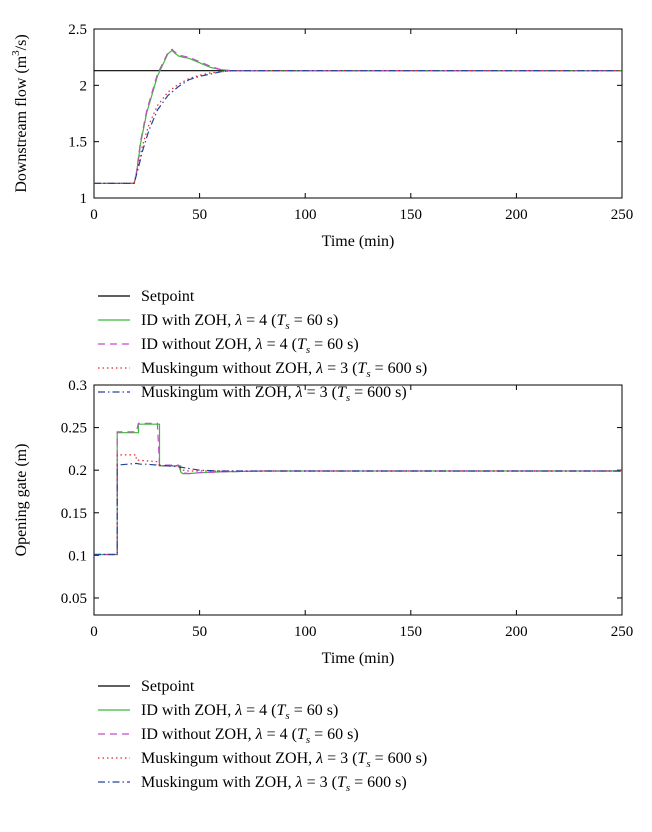 Image resolution: width=652 pixels, height=832 pixels. Describe the element at coordinates (74, 599) in the screenshot. I see `y-tick-label: 0.05` at that location.